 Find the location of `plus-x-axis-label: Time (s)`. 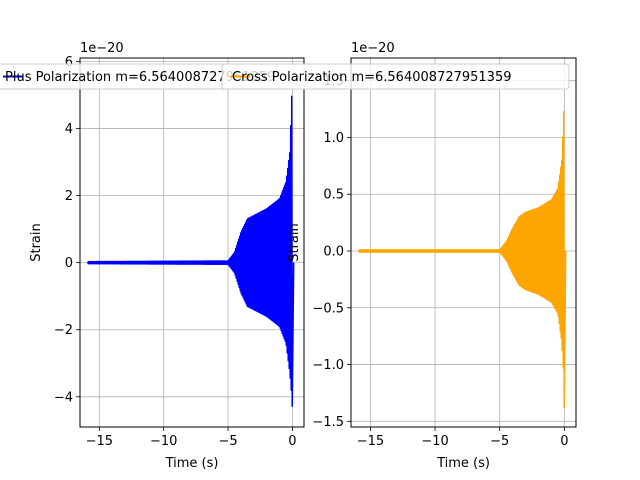

plus-x-axis-label: Time (s) is located at coordinates (192, 463).